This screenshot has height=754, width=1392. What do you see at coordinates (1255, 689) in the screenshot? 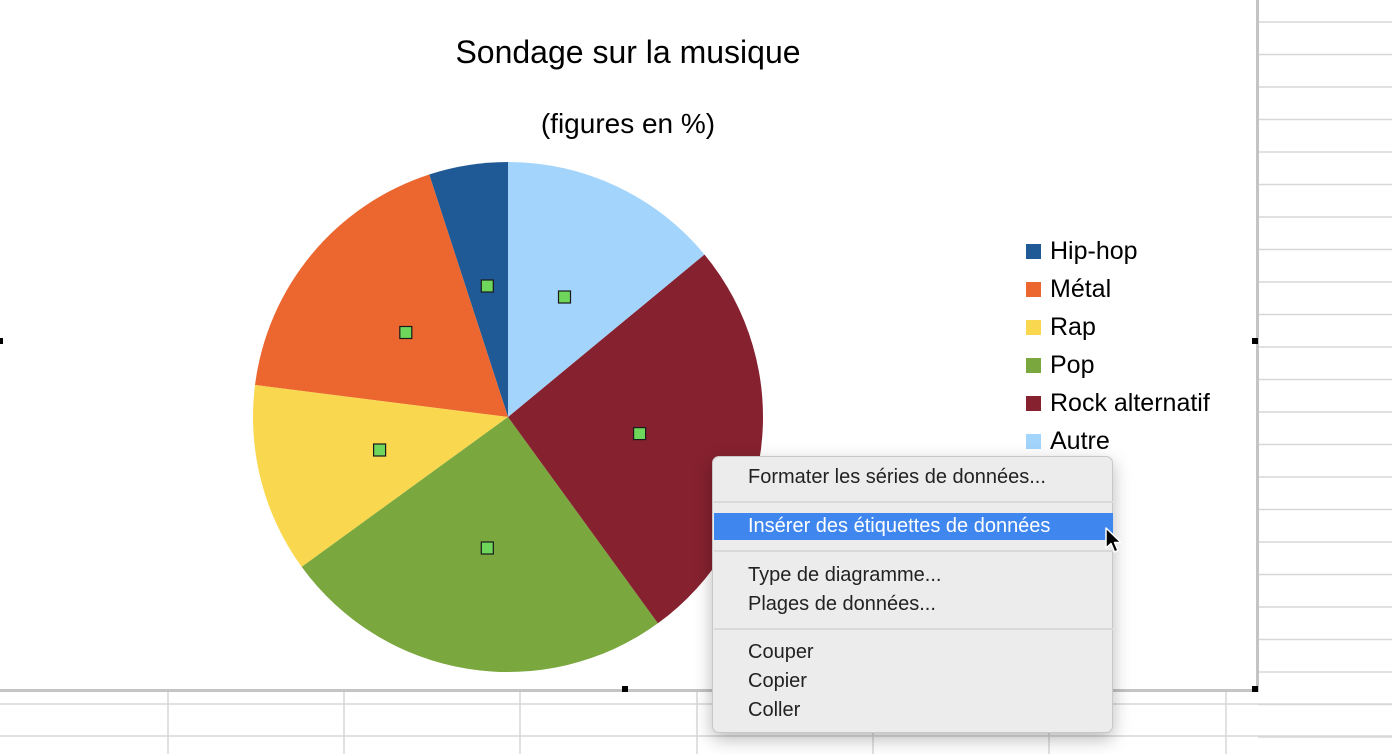
I see `resize-handle-bottom-right` at bounding box center [1255, 689].